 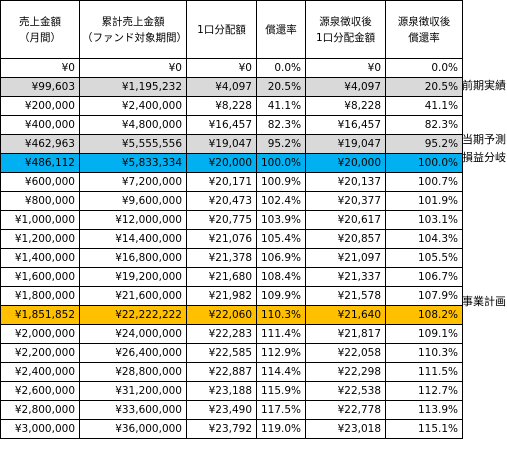 What do you see at coordinates (232, 68) in the screenshot?
I see `table-row: ¥0 ¥0 ¥0 0.0% ¥0 0.0%` at bounding box center [232, 68].